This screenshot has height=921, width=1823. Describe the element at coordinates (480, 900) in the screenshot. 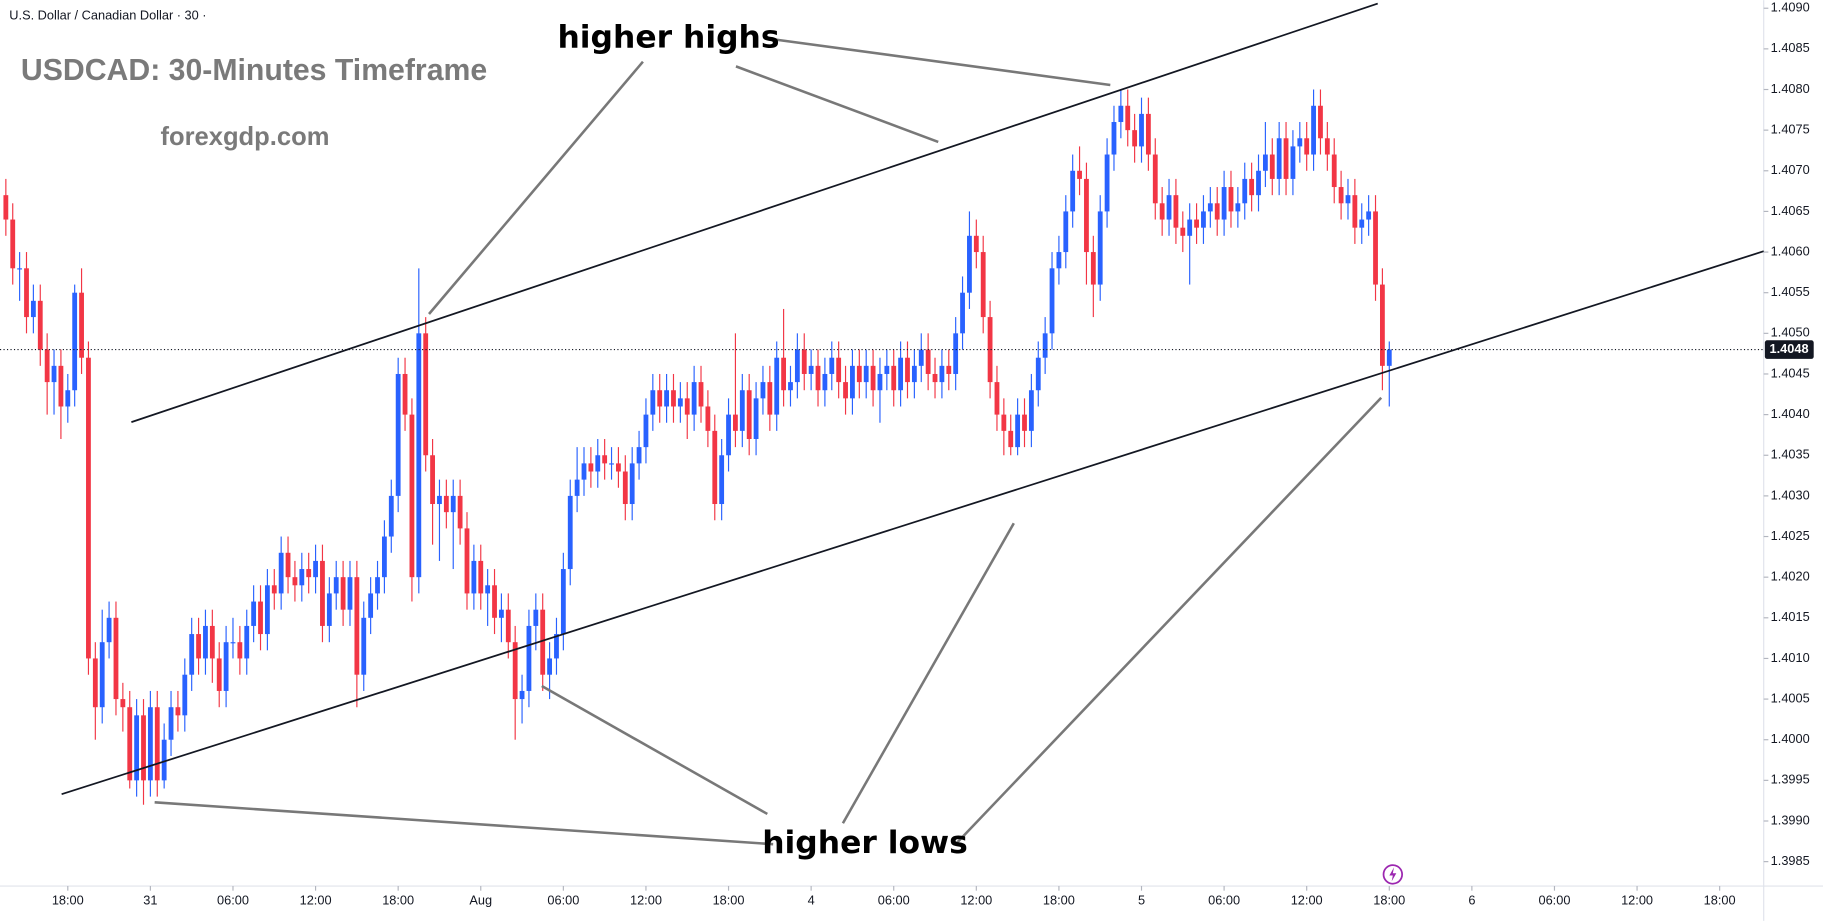

I see `x-tick-label: Aug` at that location.